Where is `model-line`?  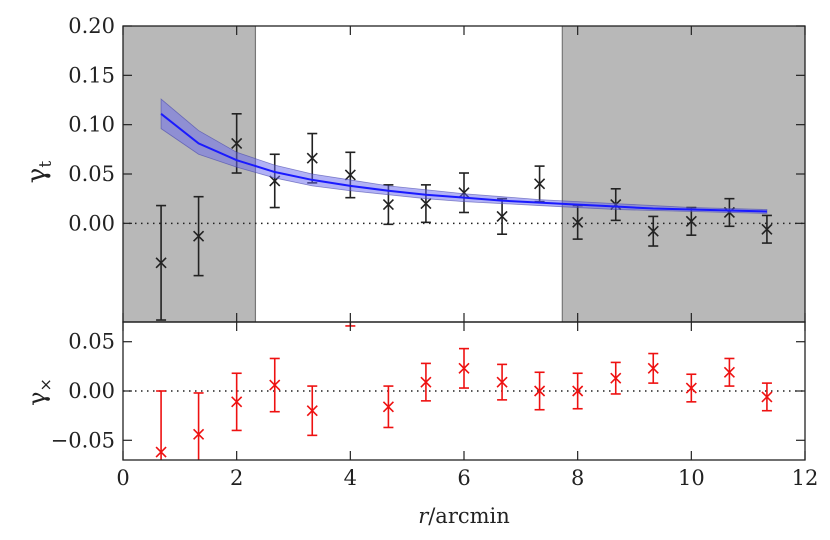
model-line is located at coordinates (463, 163).